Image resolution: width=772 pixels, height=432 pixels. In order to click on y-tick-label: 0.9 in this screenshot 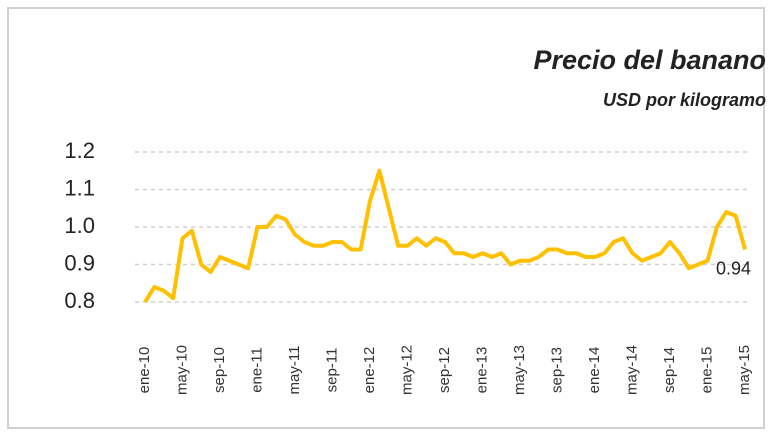, I will do `click(79, 262)`.